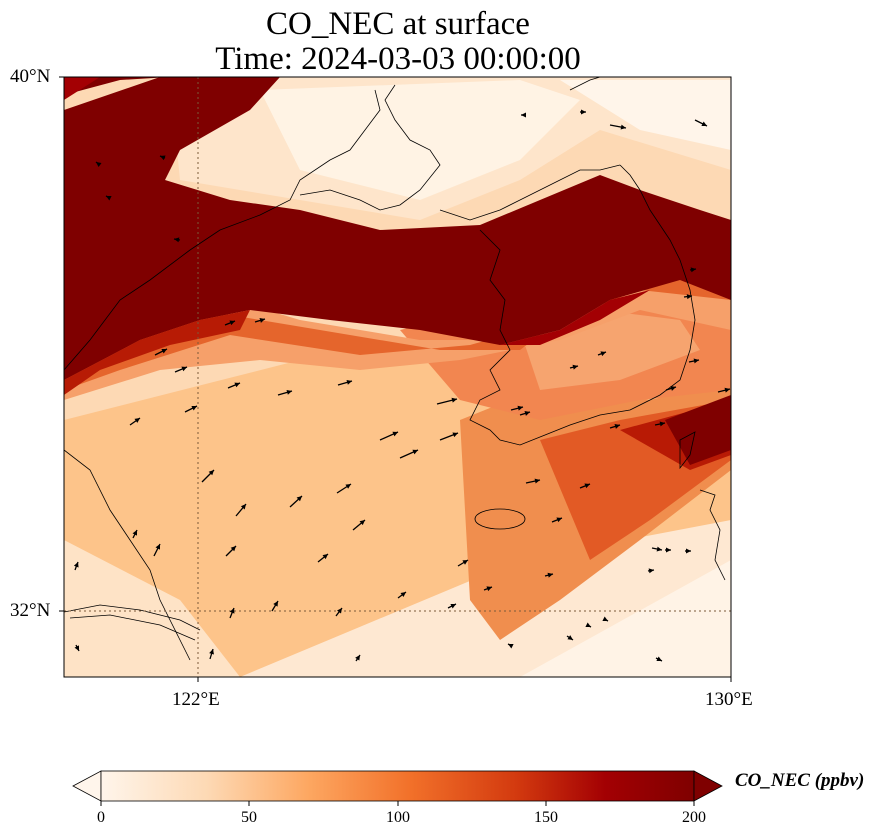  Describe the element at coordinates (694, 817) in the screenshot. I see `colorbar-tick-200: 200` at that location.